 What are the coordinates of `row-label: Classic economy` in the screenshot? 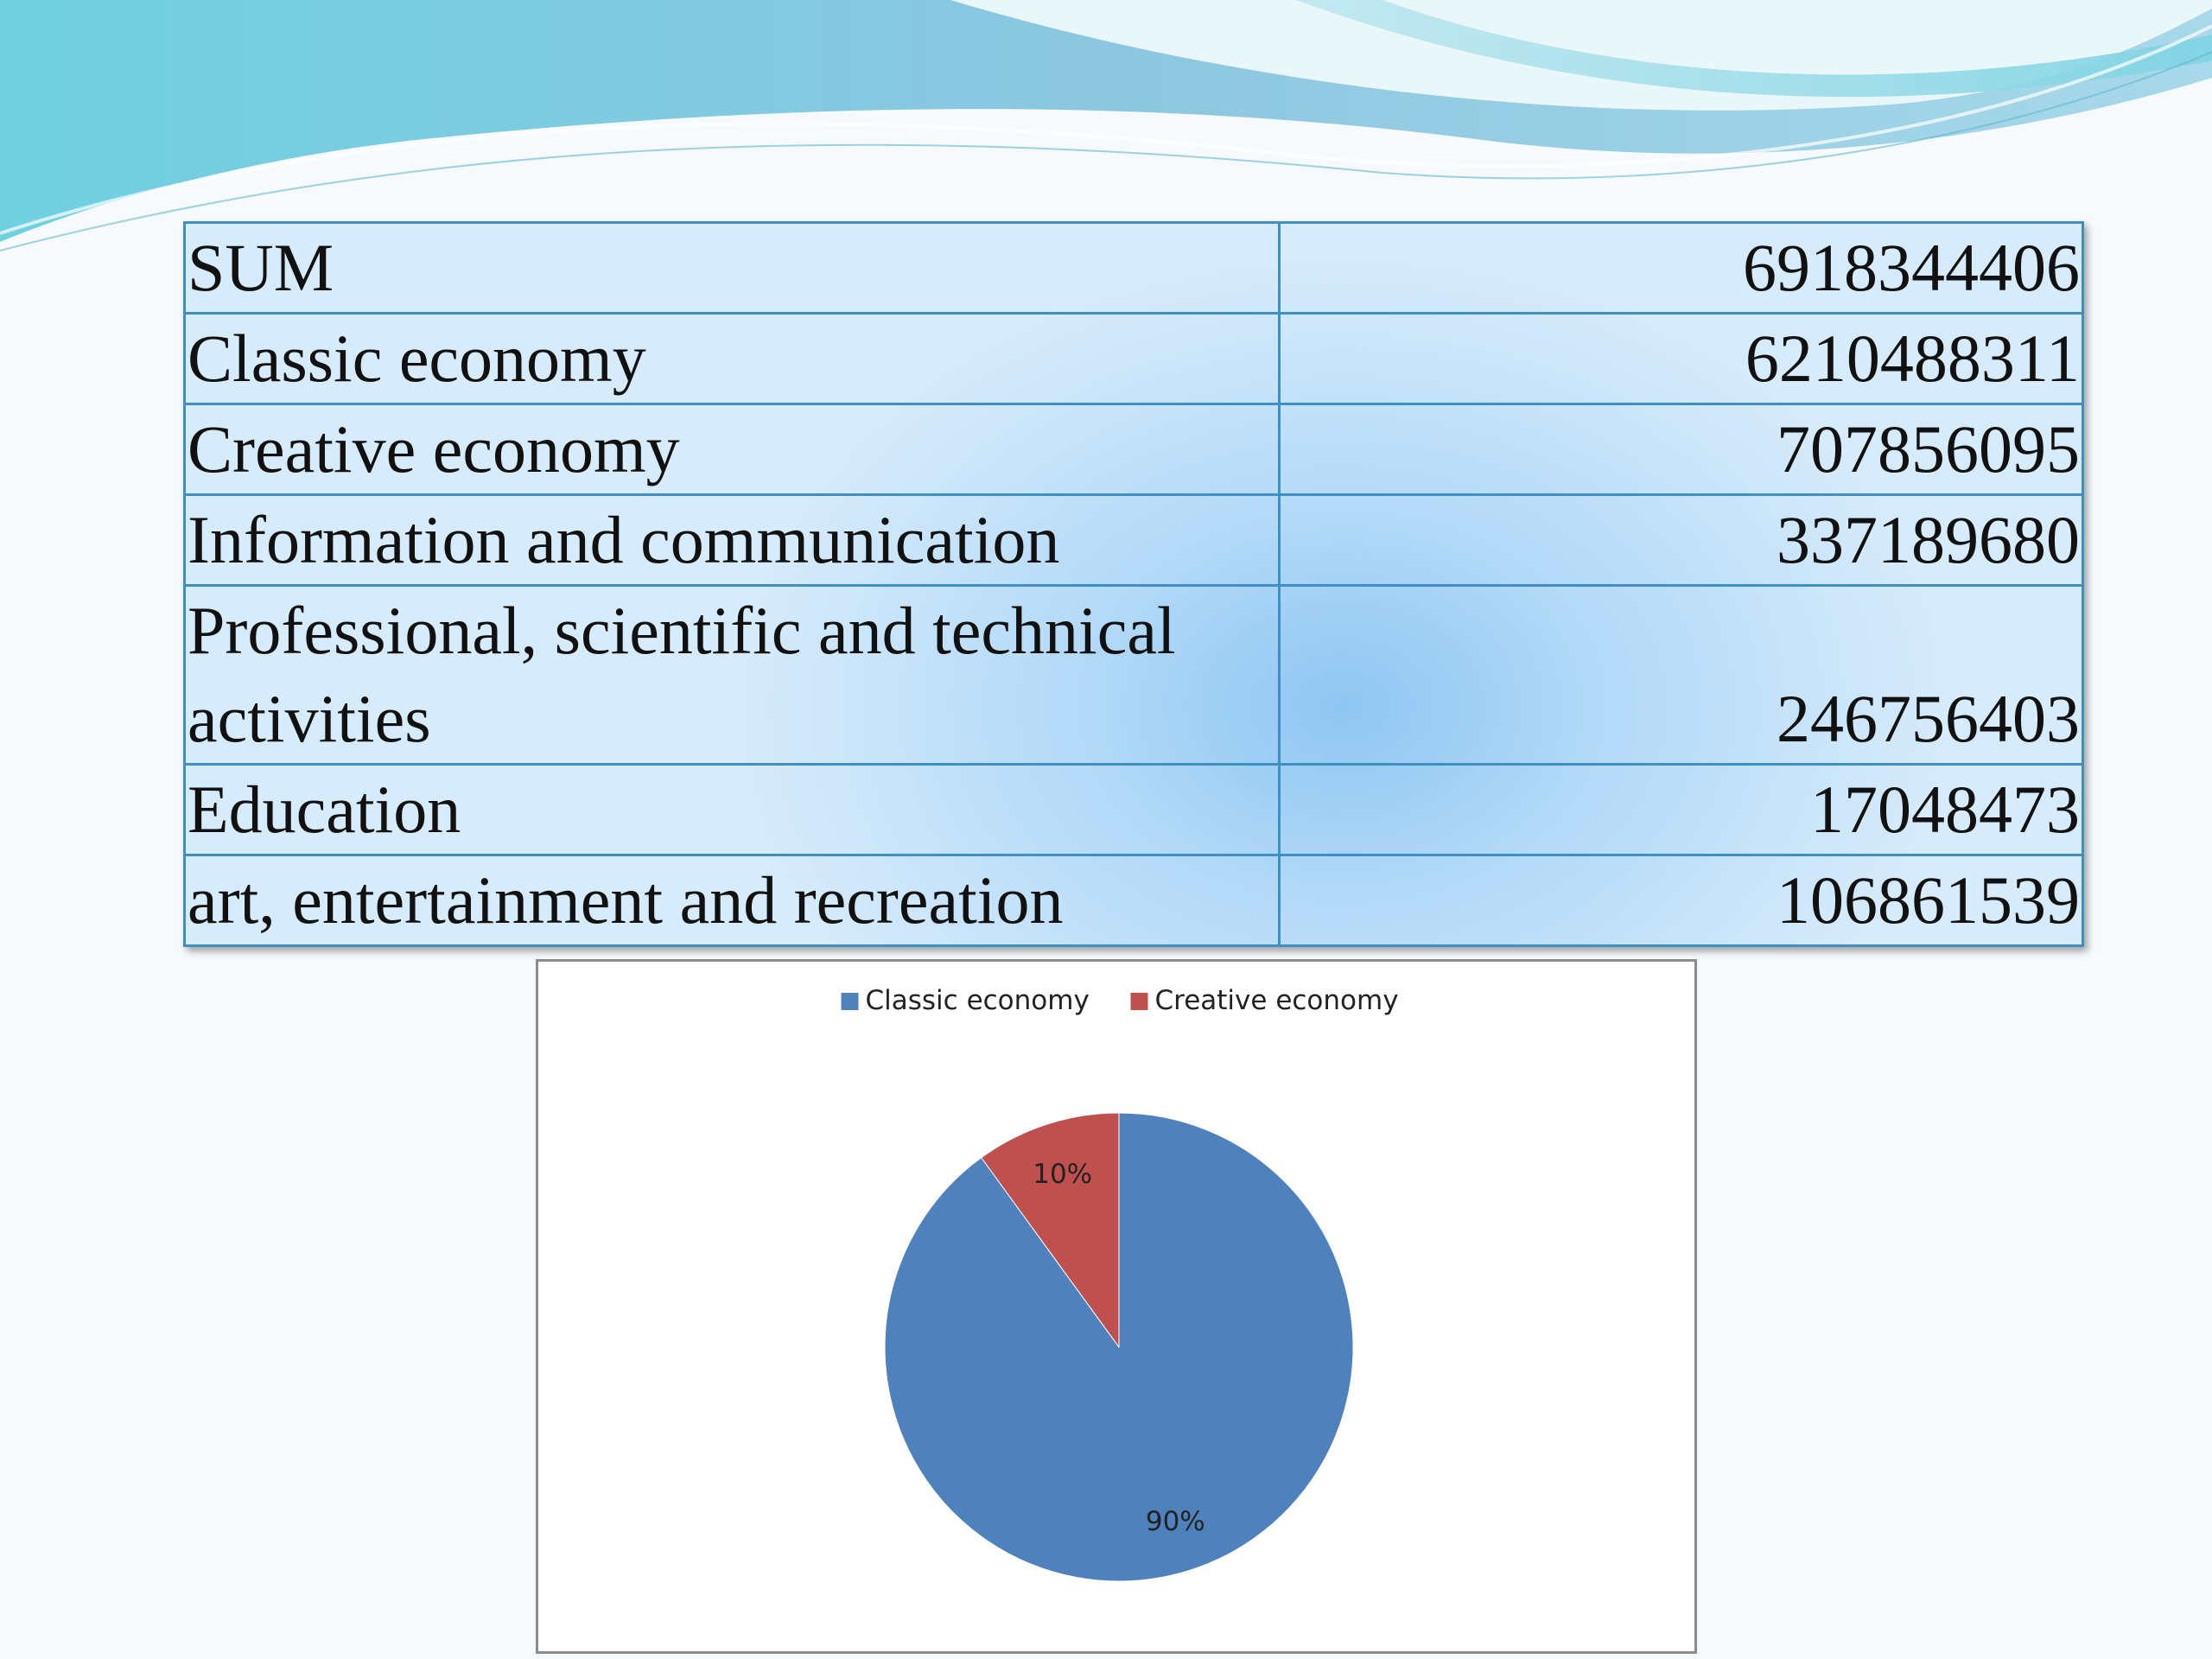 It's located at (732, 358).